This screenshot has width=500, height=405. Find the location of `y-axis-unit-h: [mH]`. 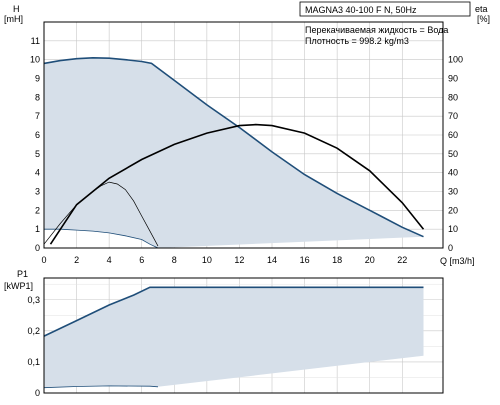

y-axis-unit-h: [mH] is located at coordinates (13, 19).